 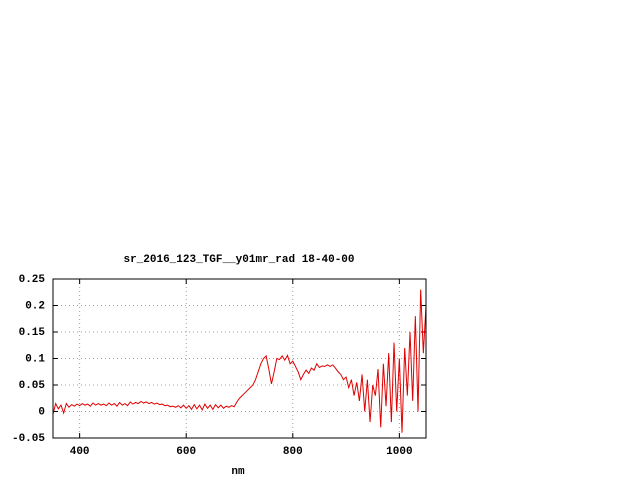 What do you see at coordinates (238, 472) in the screenshot?
I see `x-axis-label: nm` at bounding box center [238, 472].